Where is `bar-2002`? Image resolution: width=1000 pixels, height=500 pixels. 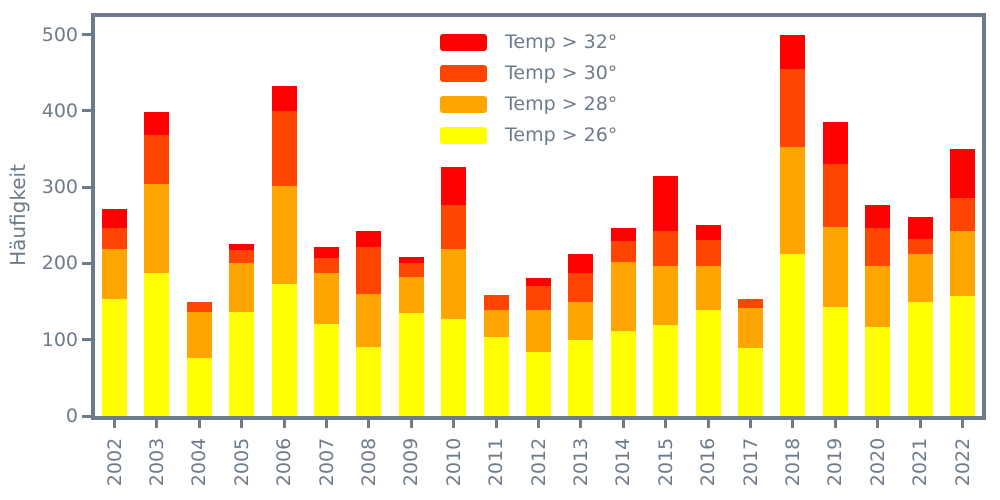
bar-2002 is located at coordinates (114, 312).